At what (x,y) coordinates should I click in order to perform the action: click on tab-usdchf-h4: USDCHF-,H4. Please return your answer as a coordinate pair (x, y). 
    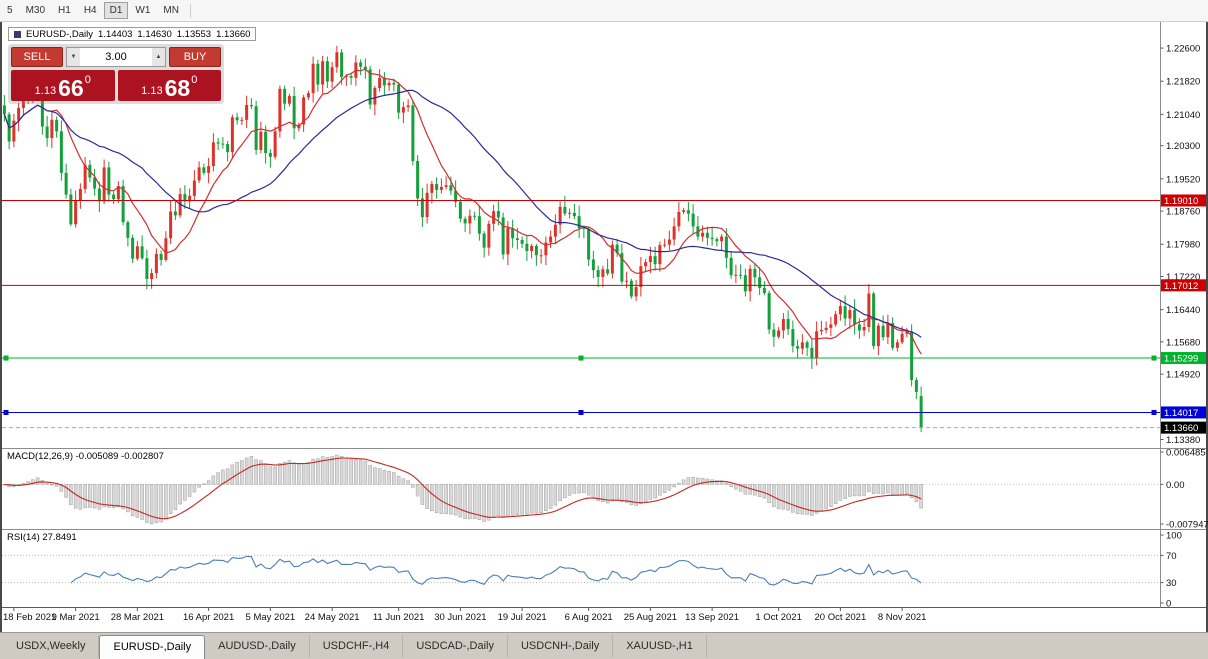
    Looking at the image, I should click on (357, 646).